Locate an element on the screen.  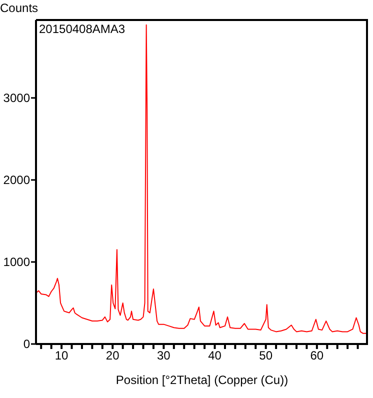
x-tick-label: 50 is located at coordinates (266, 355).